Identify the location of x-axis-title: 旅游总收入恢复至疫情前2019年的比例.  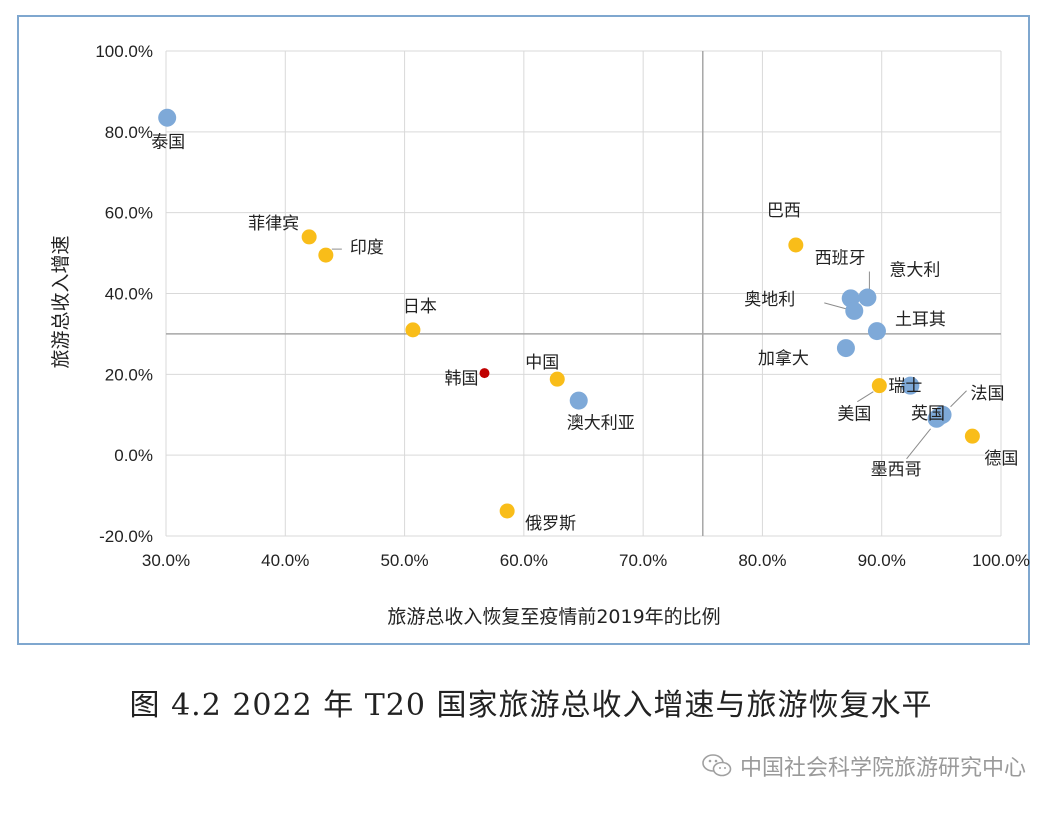
(553, 617).